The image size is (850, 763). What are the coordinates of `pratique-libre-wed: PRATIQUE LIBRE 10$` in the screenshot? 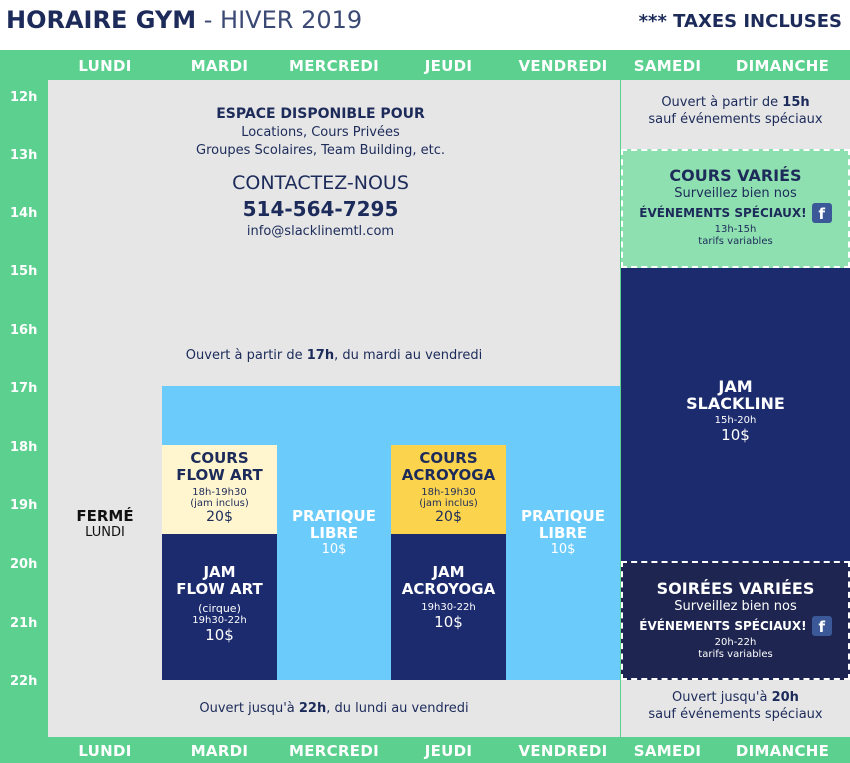 It's located at (334, 532).